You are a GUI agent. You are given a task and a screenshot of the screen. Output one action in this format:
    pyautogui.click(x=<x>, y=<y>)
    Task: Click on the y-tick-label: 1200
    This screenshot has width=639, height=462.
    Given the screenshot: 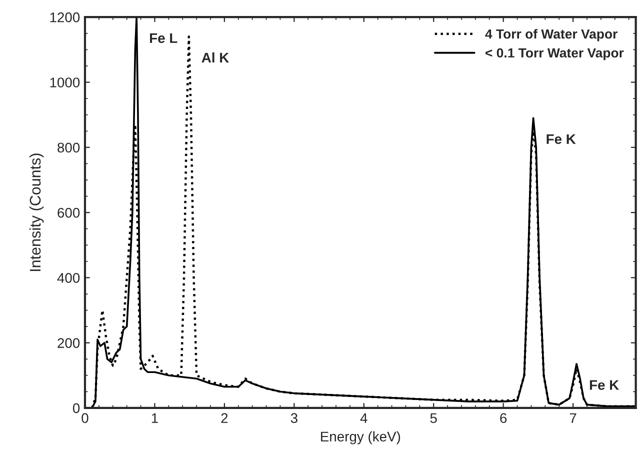 What is the action you would take?
    pyautogui.click(x=65, y=17)
    